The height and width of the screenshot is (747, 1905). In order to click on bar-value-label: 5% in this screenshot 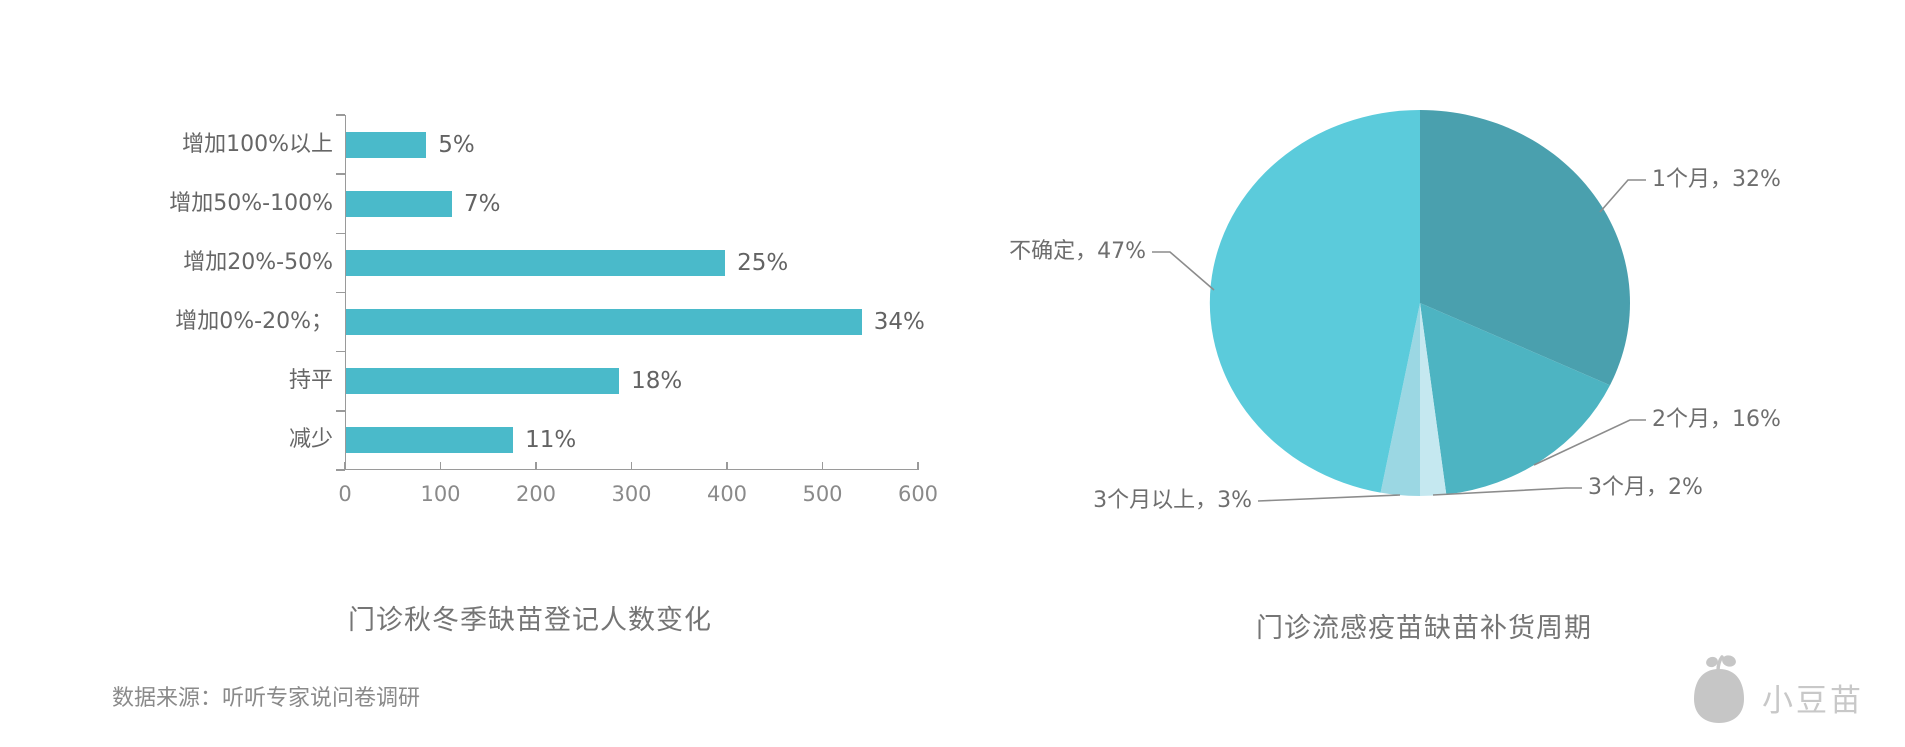, I will do `click(456, 144)`.